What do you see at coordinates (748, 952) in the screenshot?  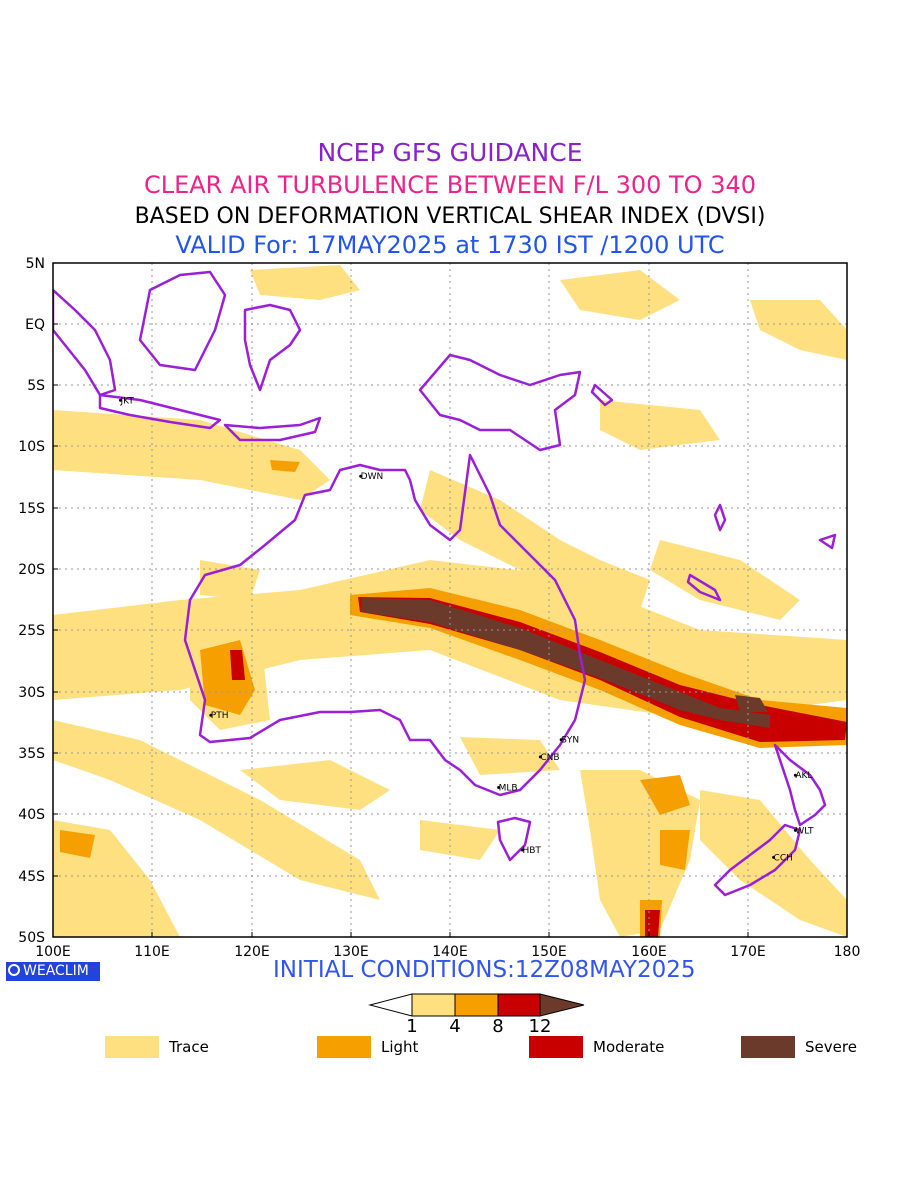 I see `lon-label: 170E` at bounding box center [748, 952].